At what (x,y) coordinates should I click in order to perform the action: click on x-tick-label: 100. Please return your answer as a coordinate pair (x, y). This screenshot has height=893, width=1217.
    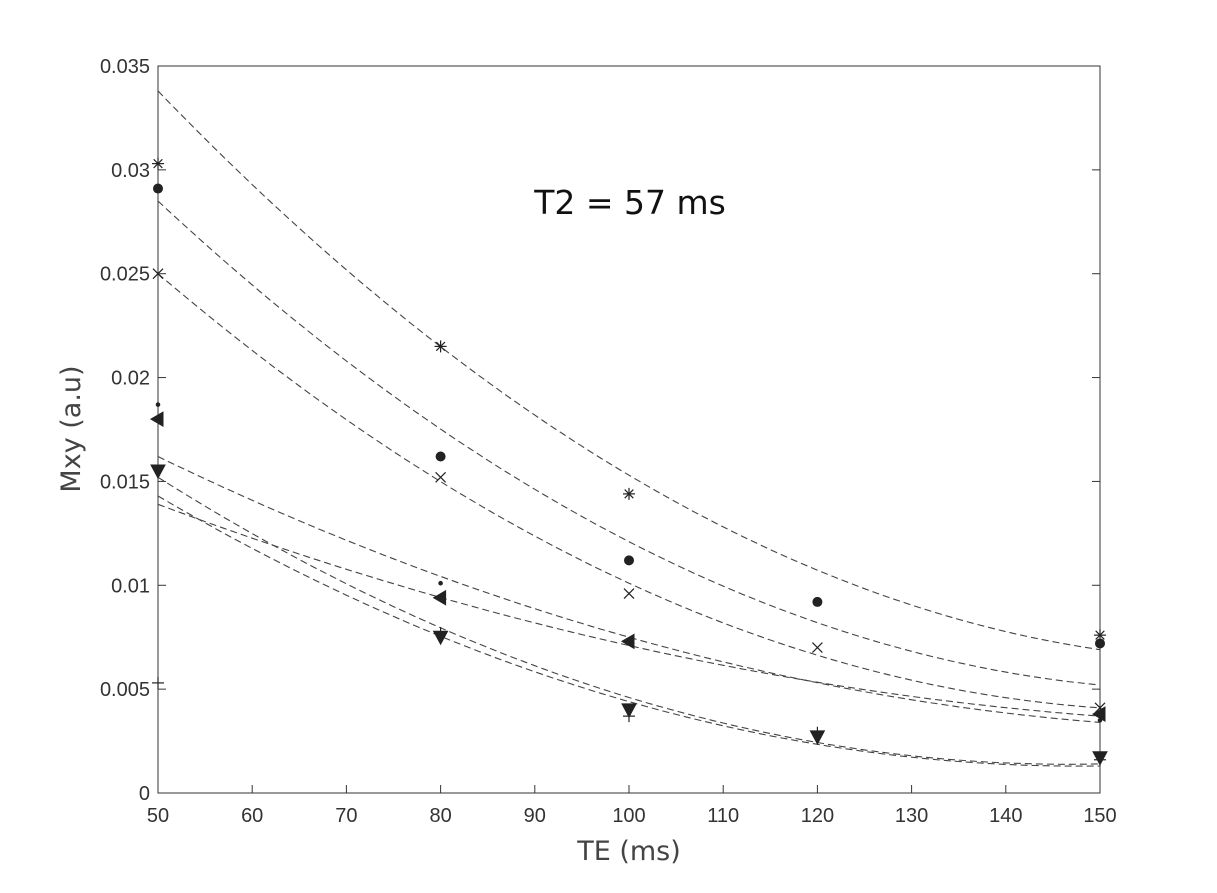
    Looking at the image, I should click on (628, 816).